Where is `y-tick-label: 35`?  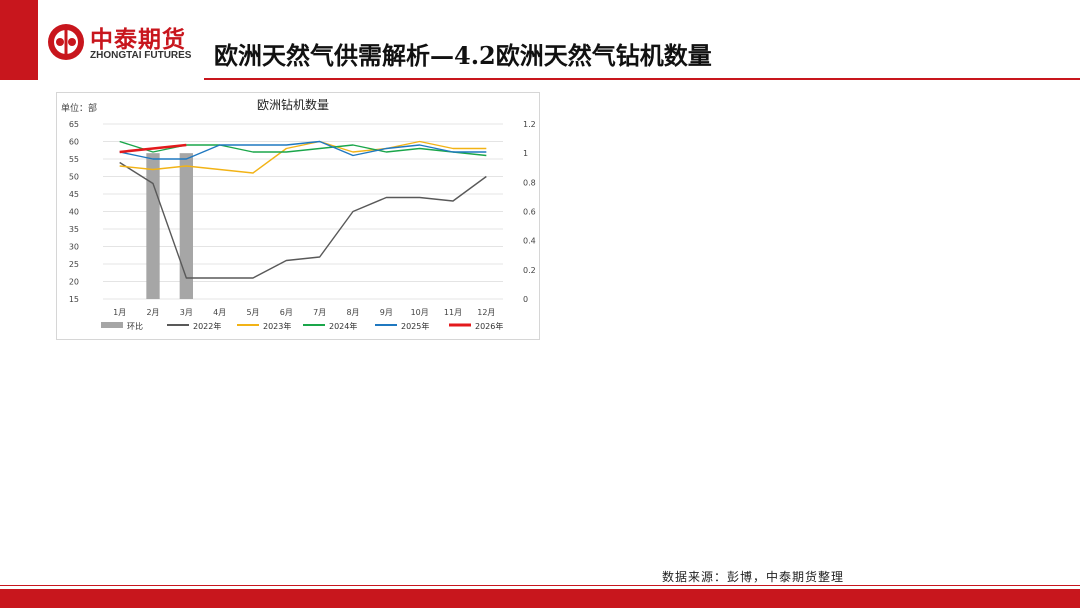 y-tick-label: 35 is located at coordinates (74, 229).